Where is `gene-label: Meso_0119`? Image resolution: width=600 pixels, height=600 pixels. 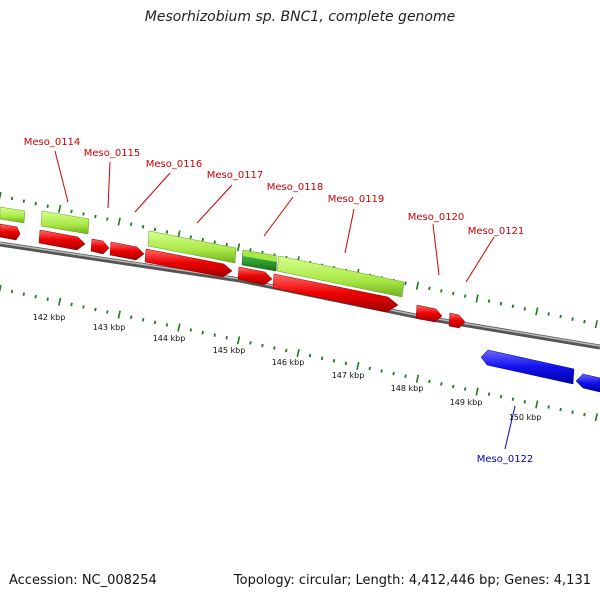 gene-label: Meso_0119 is located at coordinates (356, 199).